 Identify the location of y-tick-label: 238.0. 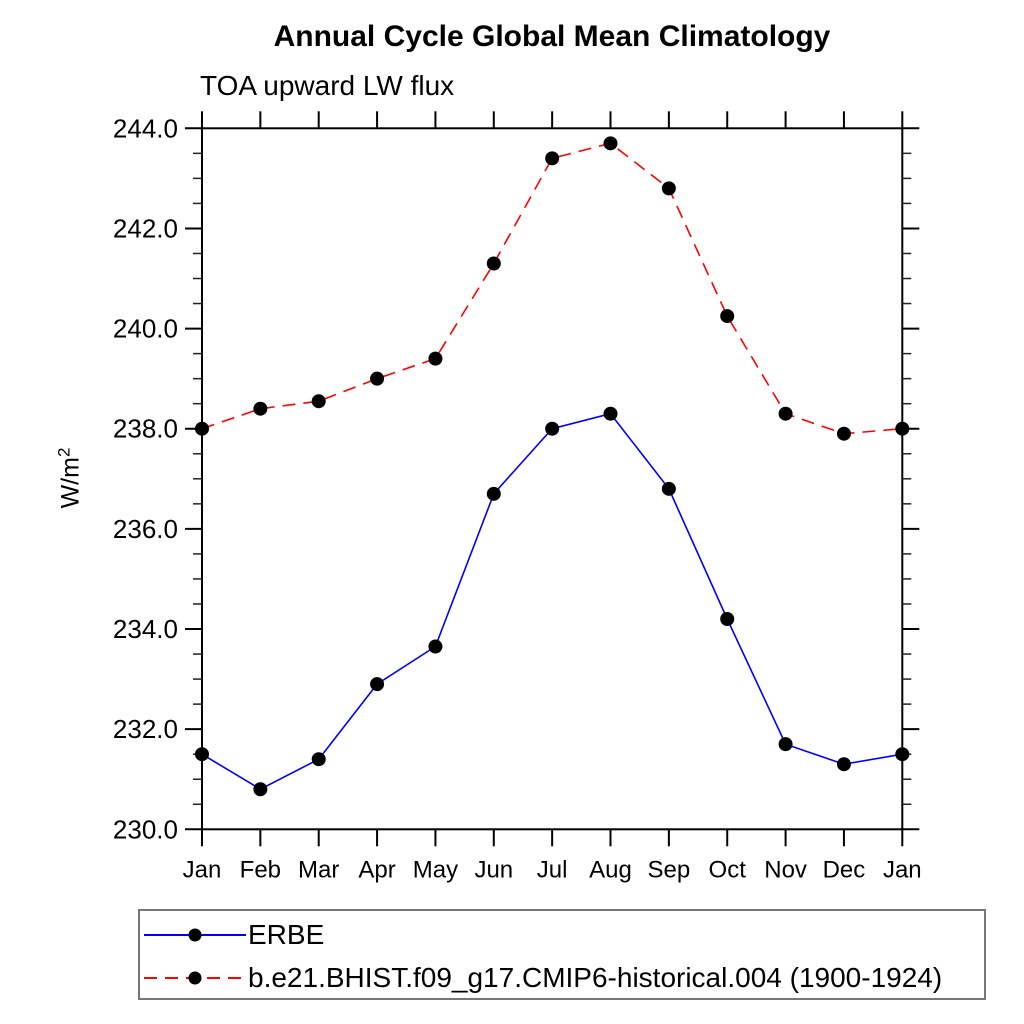
(145, 429).